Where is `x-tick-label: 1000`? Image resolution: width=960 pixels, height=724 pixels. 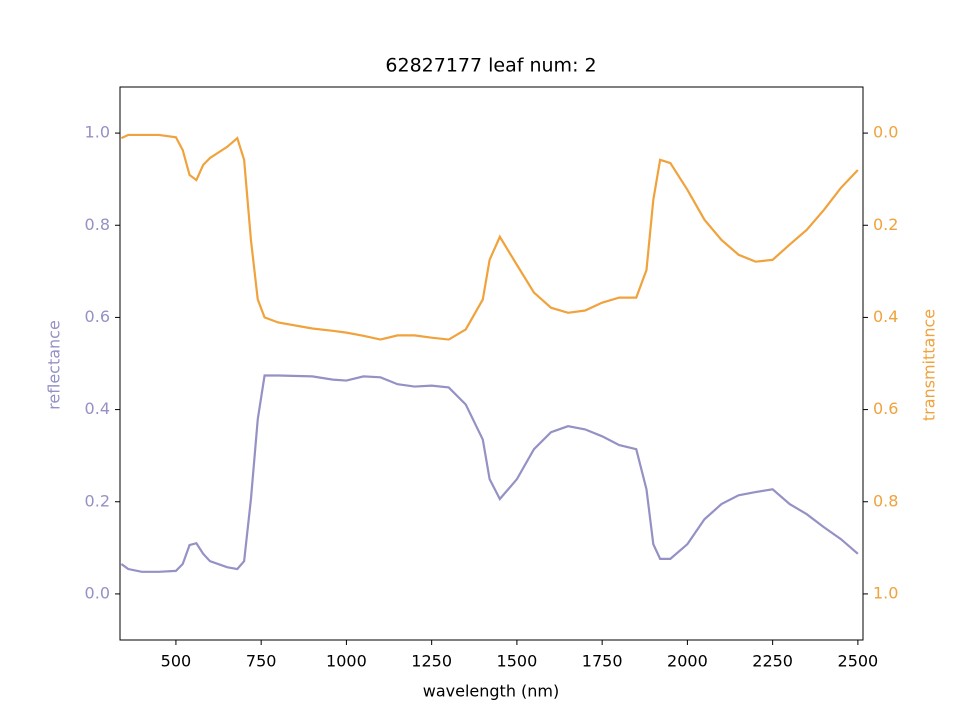
x-tick-label: 1000 is located at coordinates (346, 661).